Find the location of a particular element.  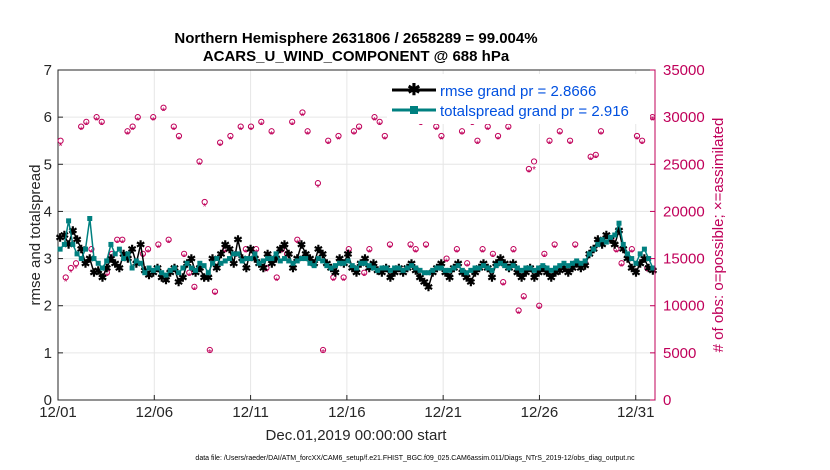

series-line-rmse is located at coordinates (356, 258).